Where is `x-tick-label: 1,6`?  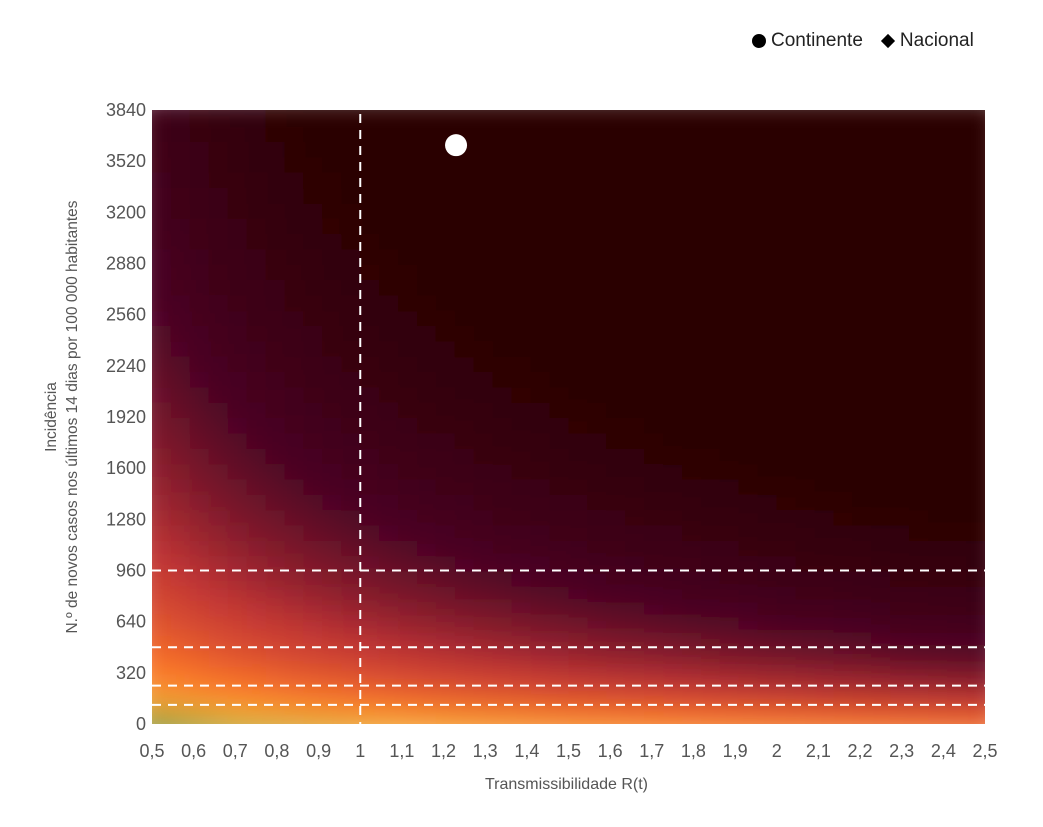 x-tick-label: 1,6 is located at coordinates (610, 751).